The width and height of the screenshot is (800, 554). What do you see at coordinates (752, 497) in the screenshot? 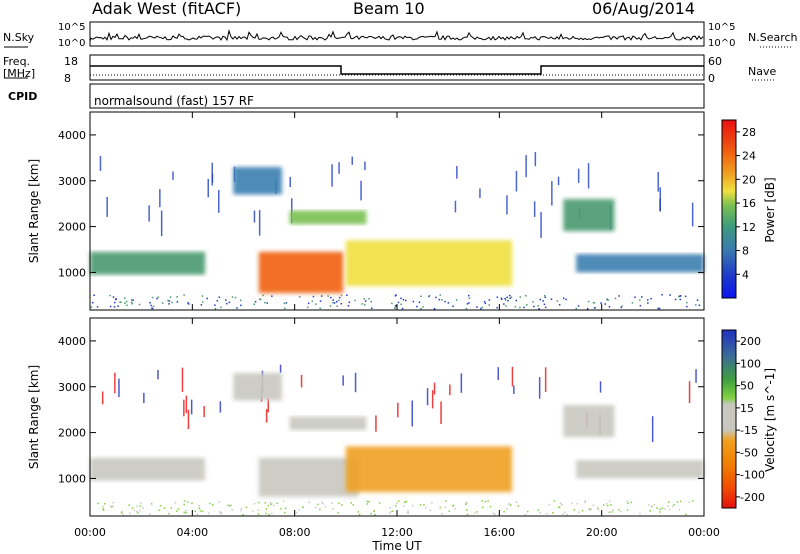
I see `velocity-colorbar-tick-label: -200` at bounding box center [752, 497].